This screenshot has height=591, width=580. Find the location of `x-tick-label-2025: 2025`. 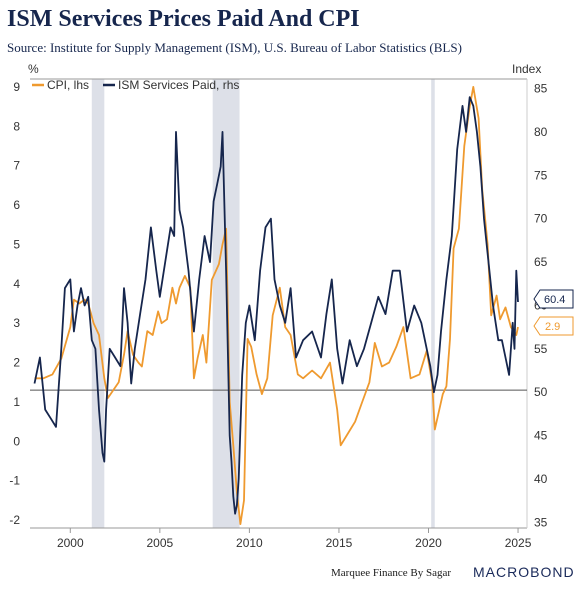

x-tick-label-2025: 2025 is located at coordinates (518, 543).